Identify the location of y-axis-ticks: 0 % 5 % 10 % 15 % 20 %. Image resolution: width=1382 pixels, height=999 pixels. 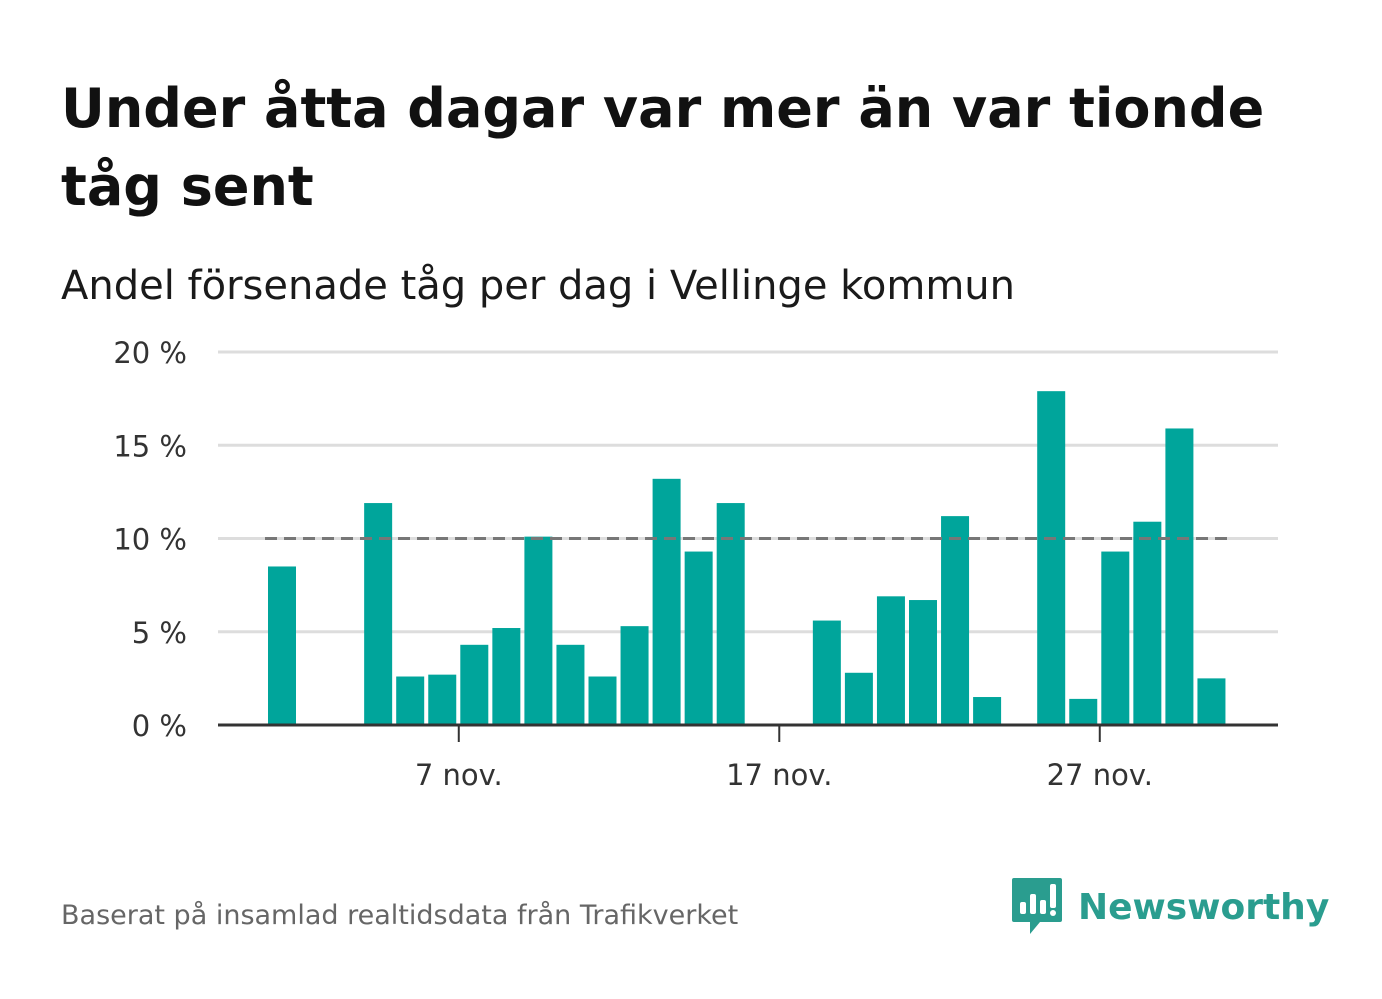
(150, 539).